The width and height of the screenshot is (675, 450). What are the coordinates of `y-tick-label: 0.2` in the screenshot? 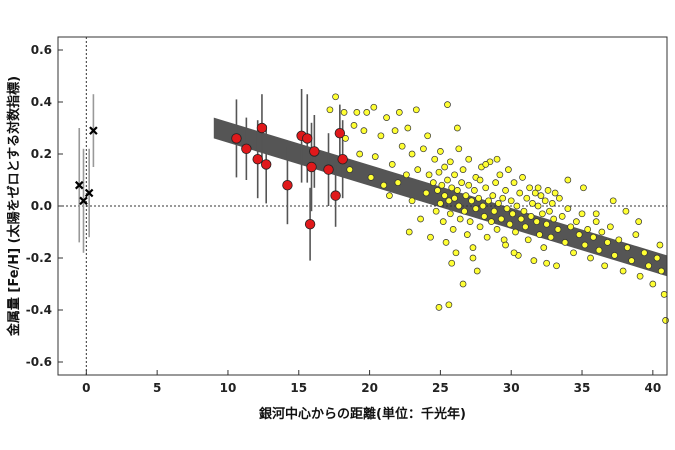 It's located at (41, 154).